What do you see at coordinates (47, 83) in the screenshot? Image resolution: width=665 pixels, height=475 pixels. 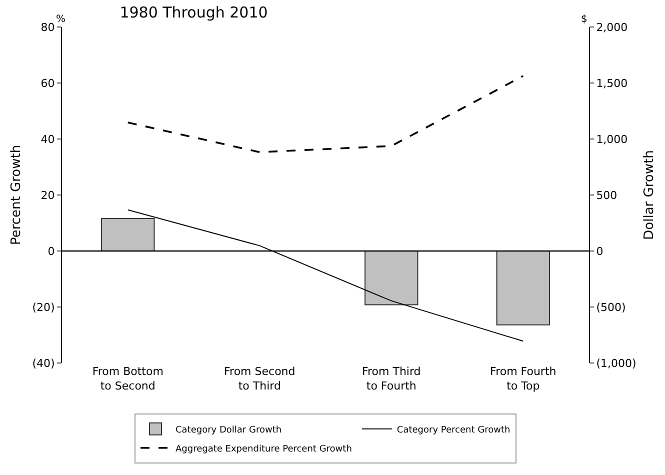 I see `y-tick-label: 60` at bounding box center [47, 83].